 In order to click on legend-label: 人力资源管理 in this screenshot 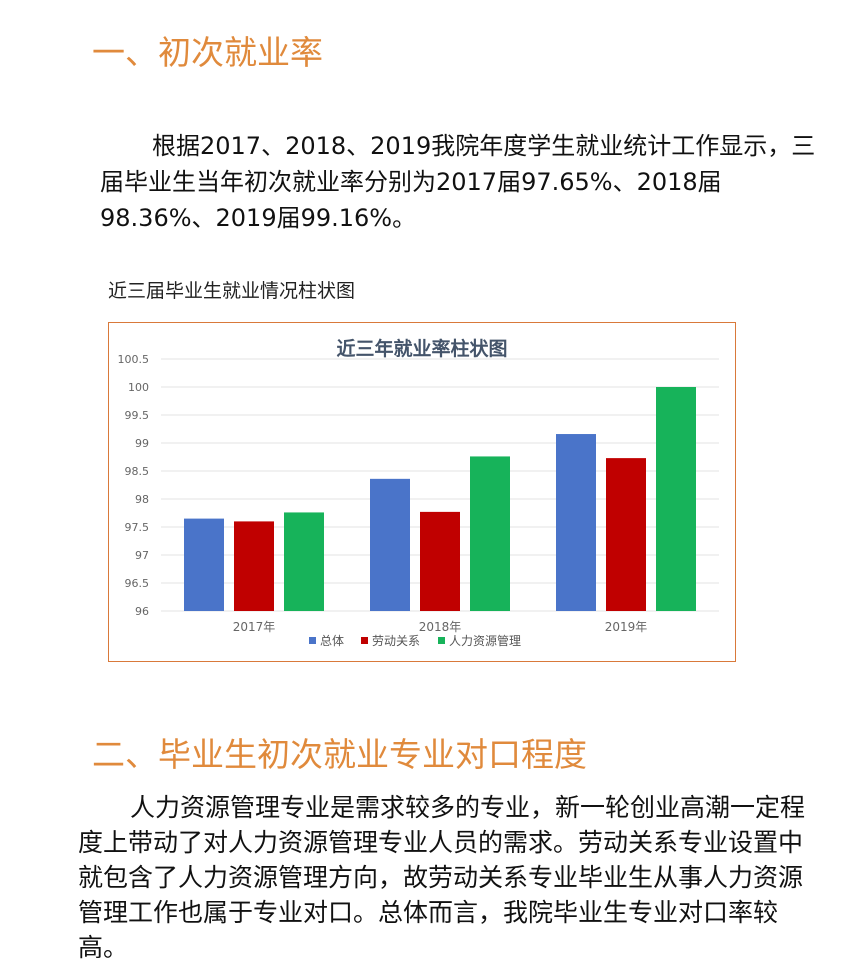, I will do `click(485, 640)`.